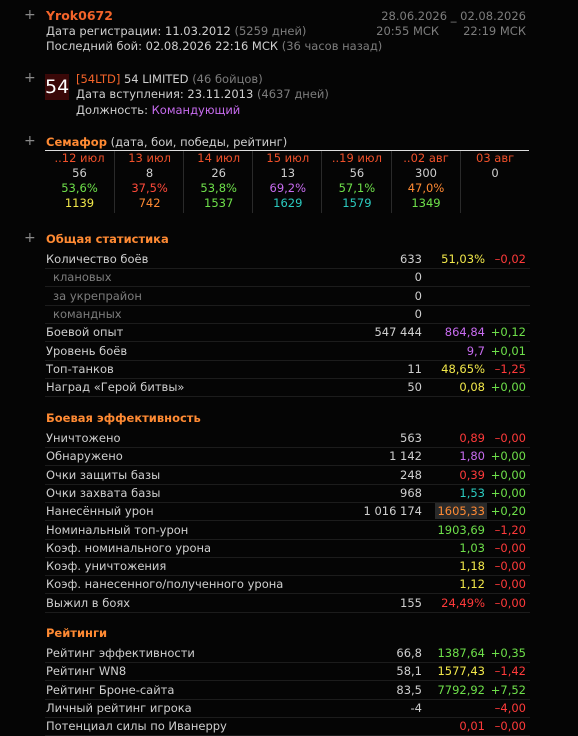  Describe the element at coordinates (409, 689) in the screenshot. I see `value: 83,5` at that location.